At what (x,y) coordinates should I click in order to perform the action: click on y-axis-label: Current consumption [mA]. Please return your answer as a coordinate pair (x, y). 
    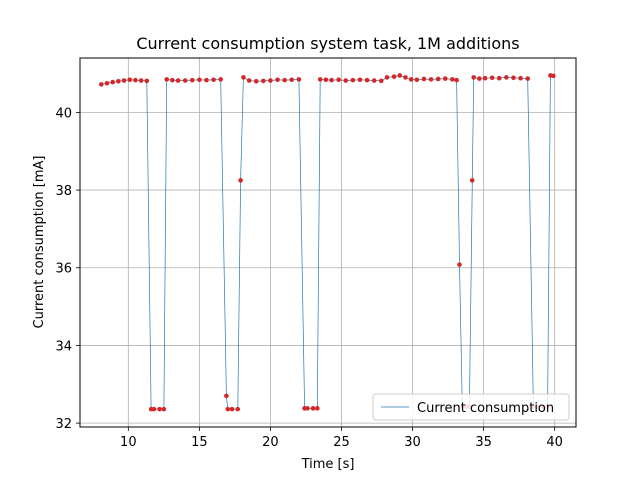
    Looking at the image, I should click on (39, 242).